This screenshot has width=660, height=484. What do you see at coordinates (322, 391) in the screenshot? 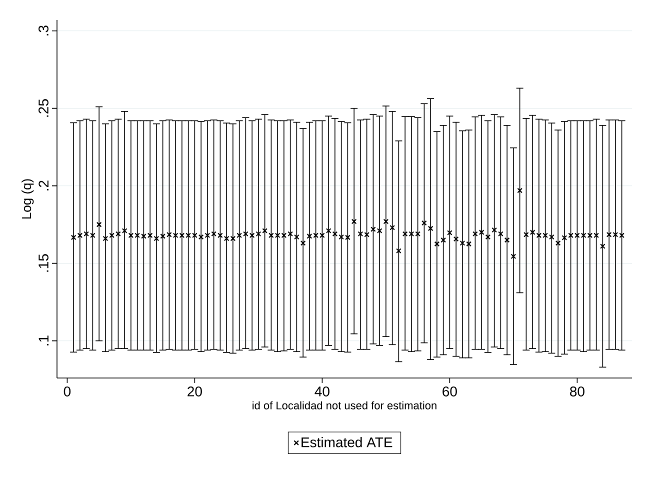
I see `x-tick-label: 40` at bounding box center [322, 391].